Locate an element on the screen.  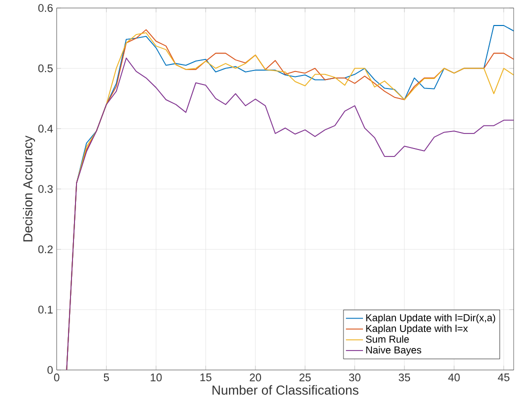
x-tick-label: 40 is located at coordinates (454, 378).